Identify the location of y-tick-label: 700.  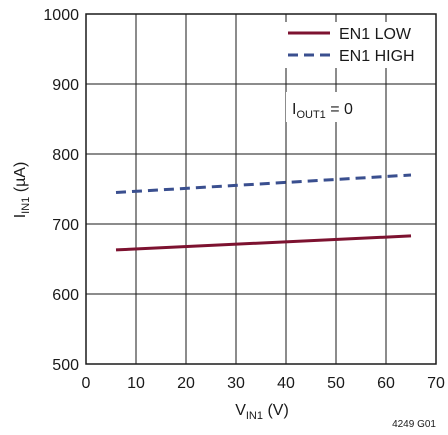
(65, 225).